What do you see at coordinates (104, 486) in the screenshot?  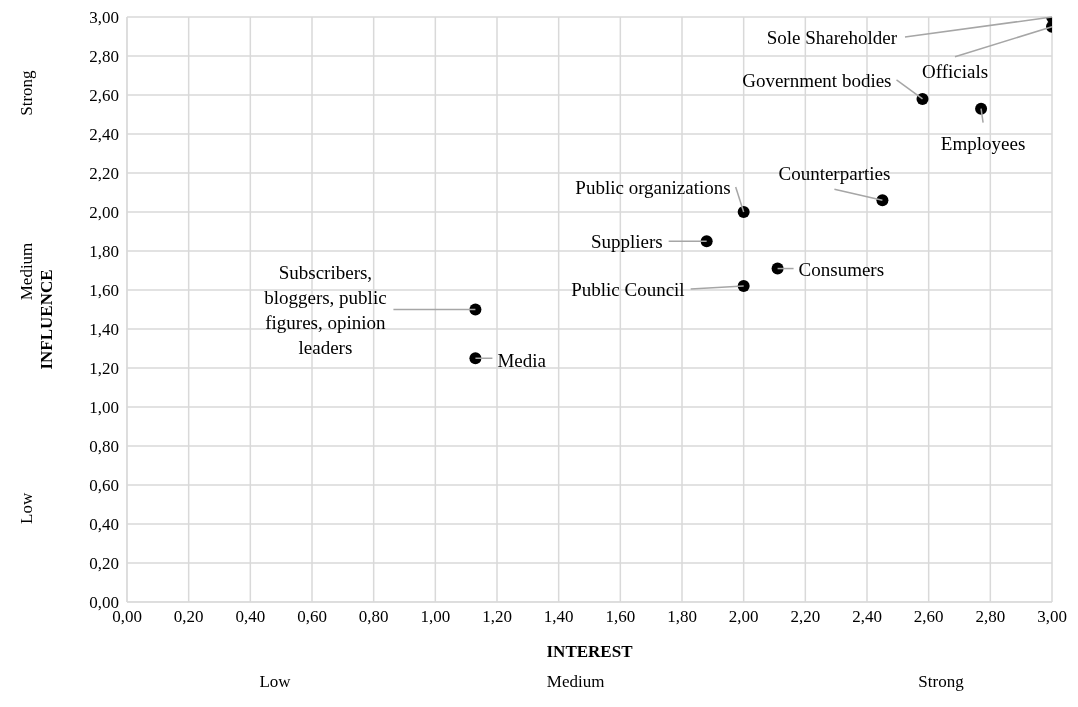 I see `y-tick-label: 0,60` at bounding box center [104, 486].